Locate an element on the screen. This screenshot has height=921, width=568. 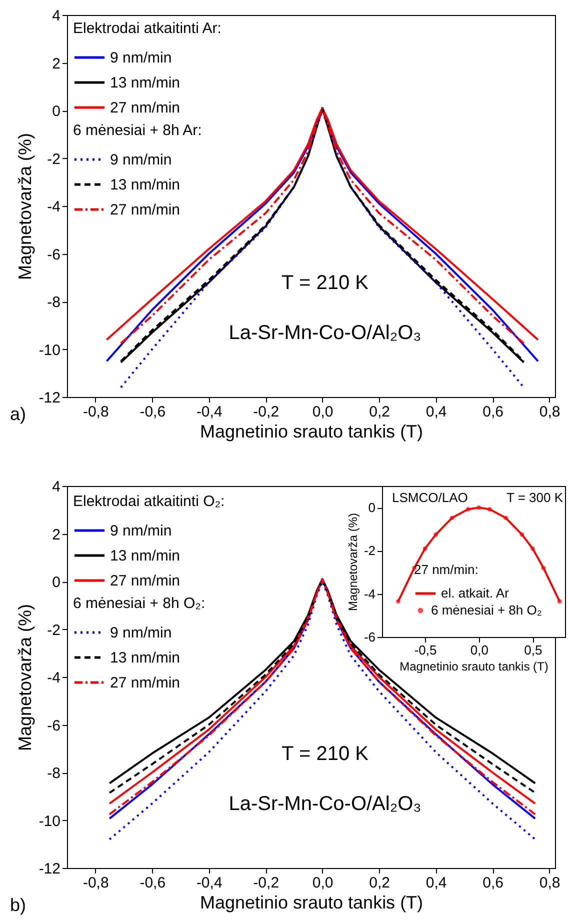
annotation: LSMCO/LAO is located at coordinates (430, 497).